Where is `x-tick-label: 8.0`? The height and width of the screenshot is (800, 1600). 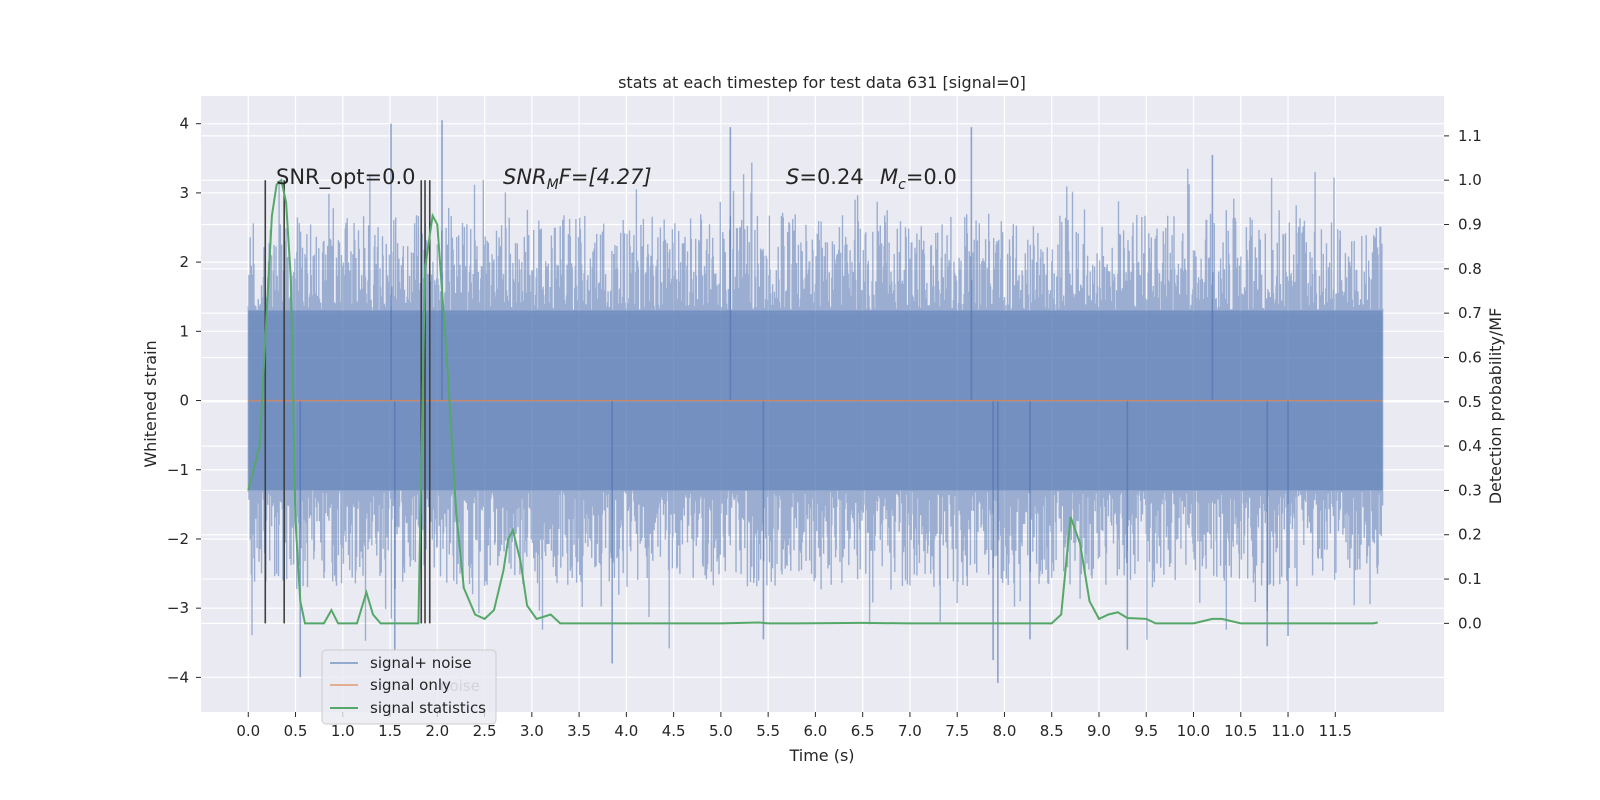 x-tick-label: 8.0 is located at coordinates (1005, 731).